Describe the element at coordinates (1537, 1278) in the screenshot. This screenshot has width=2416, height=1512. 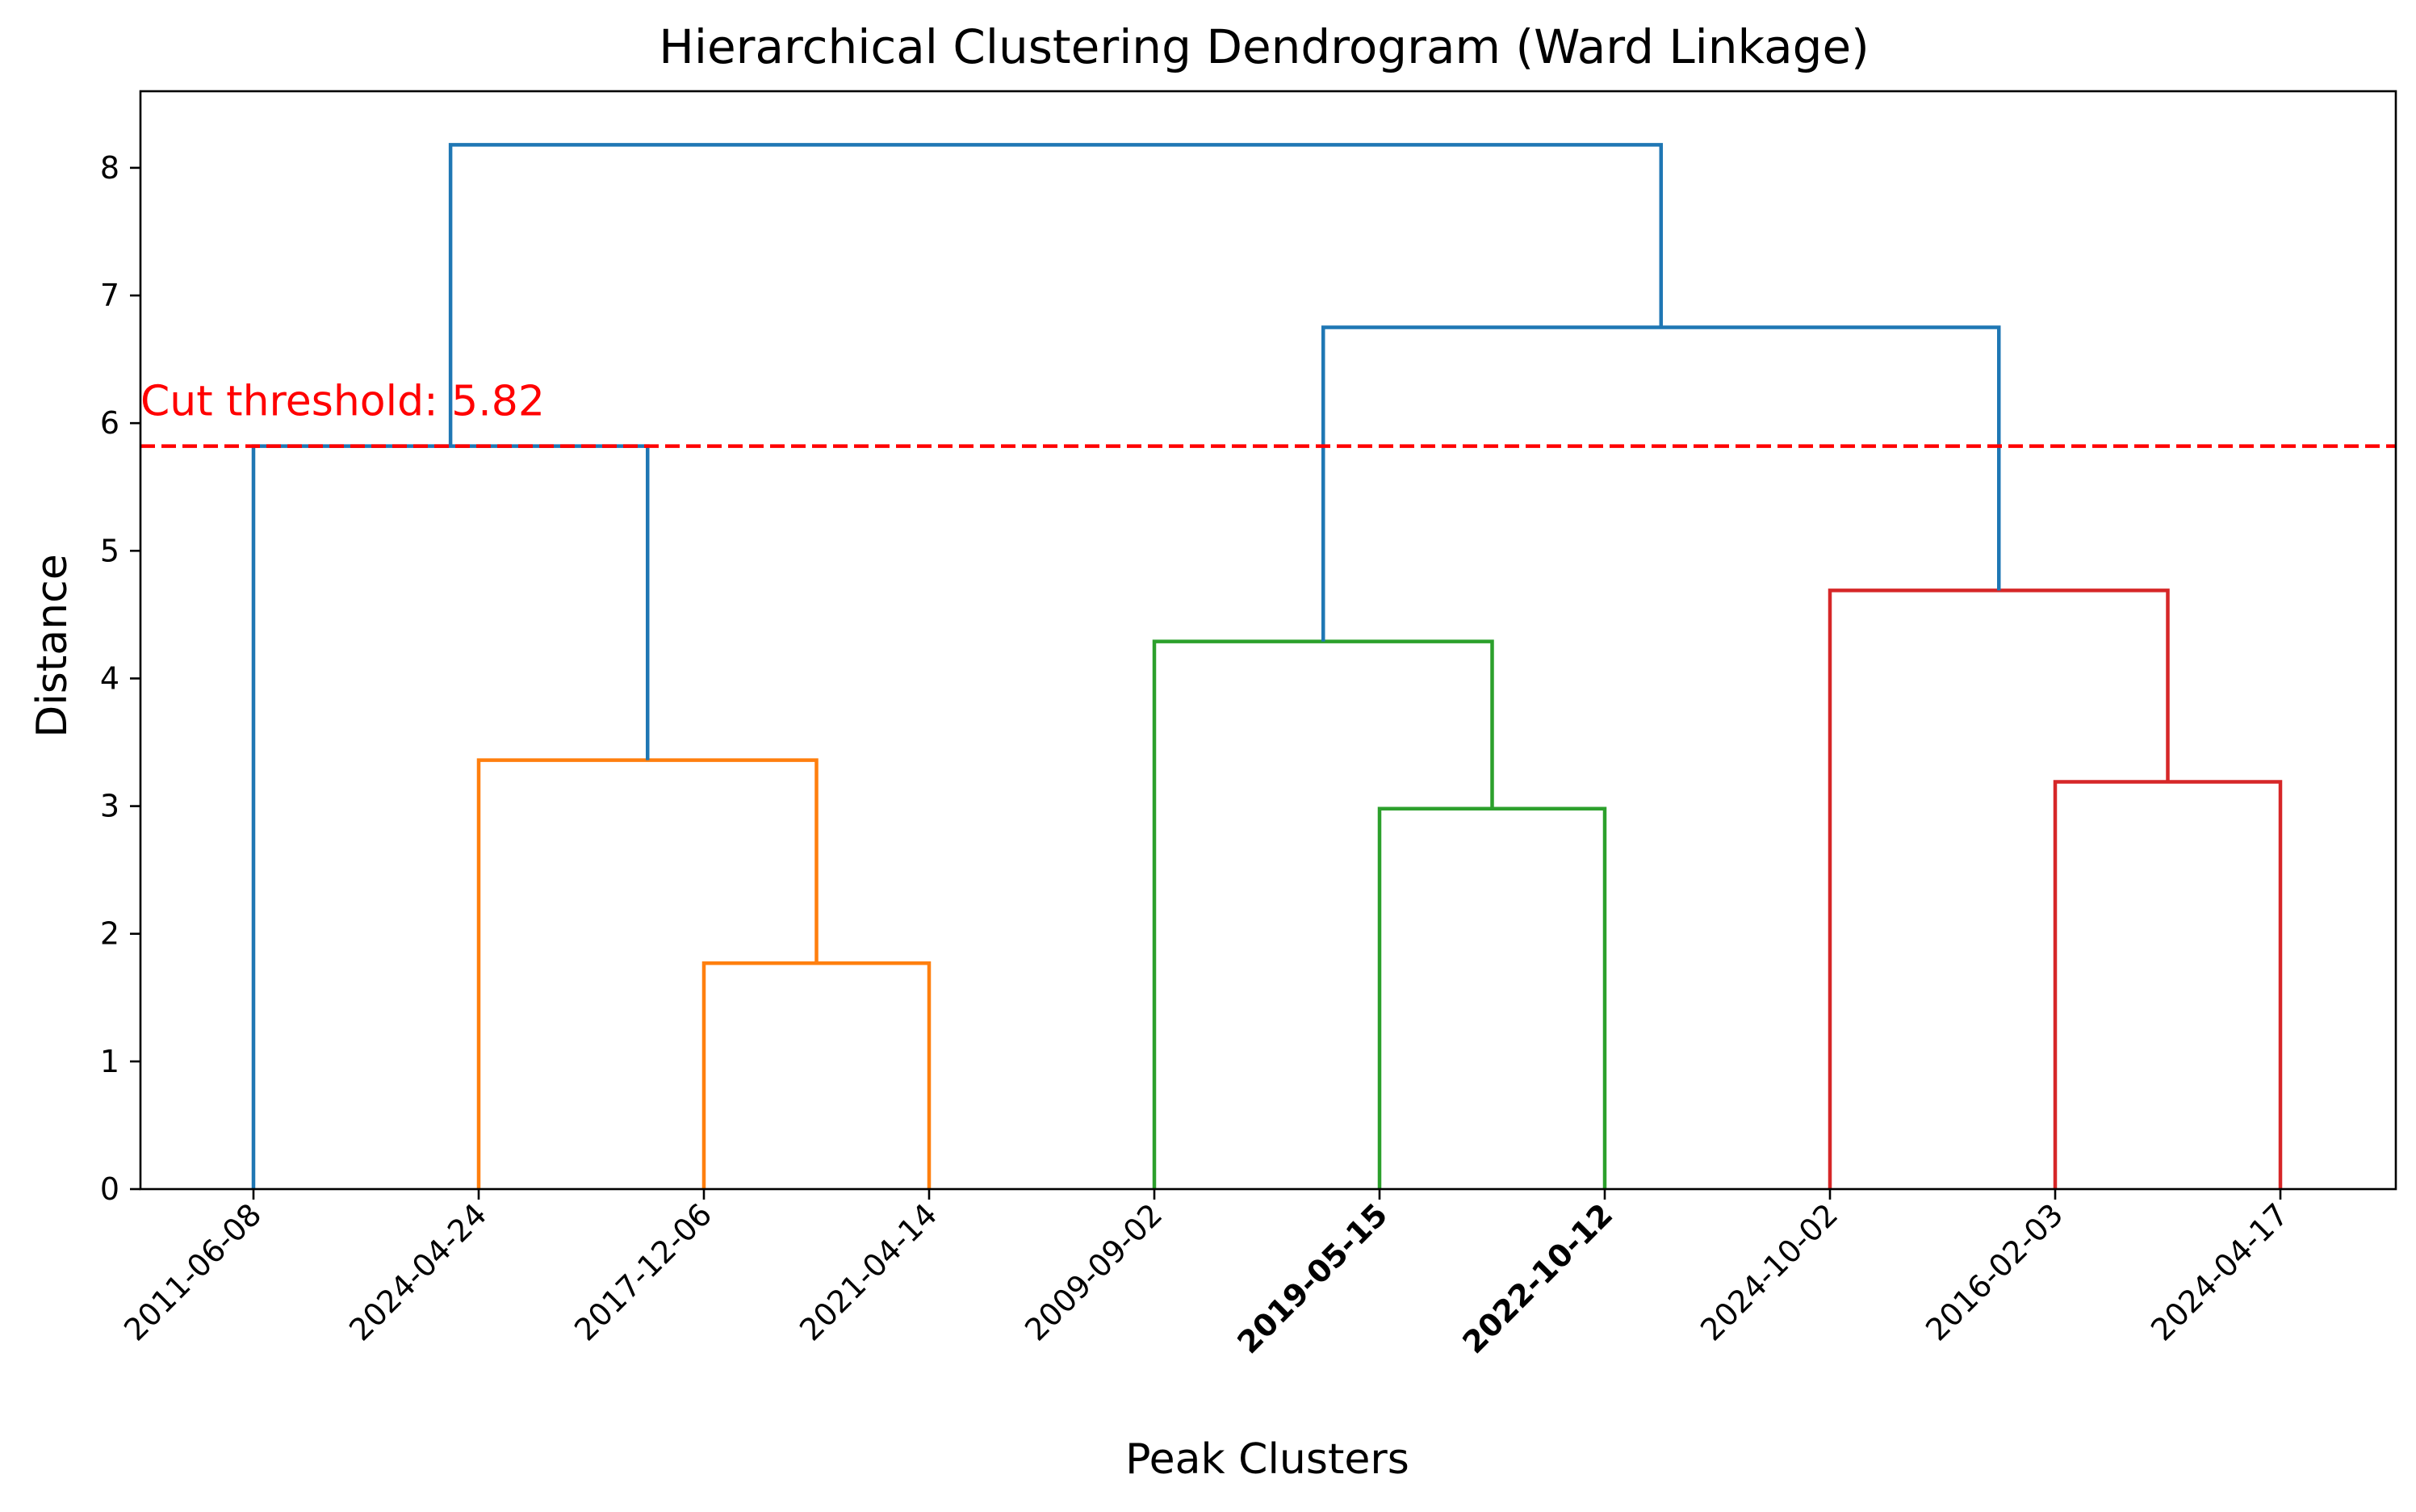
I see `x-tick-label: 2022-10-12` at that location.